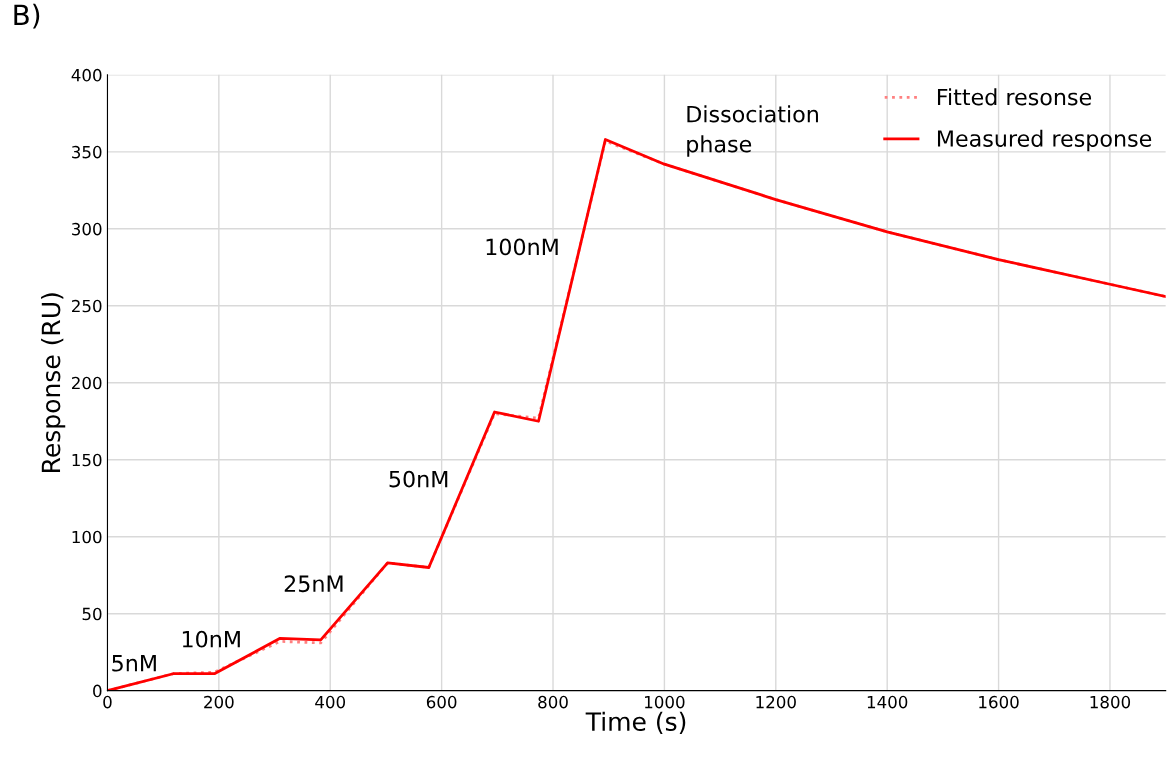 The height and width of the screenshot is (764, 1168). Describe the element at coordinates (87, 460) in the screenshot. I see `y-tick-label: 150` at that location.